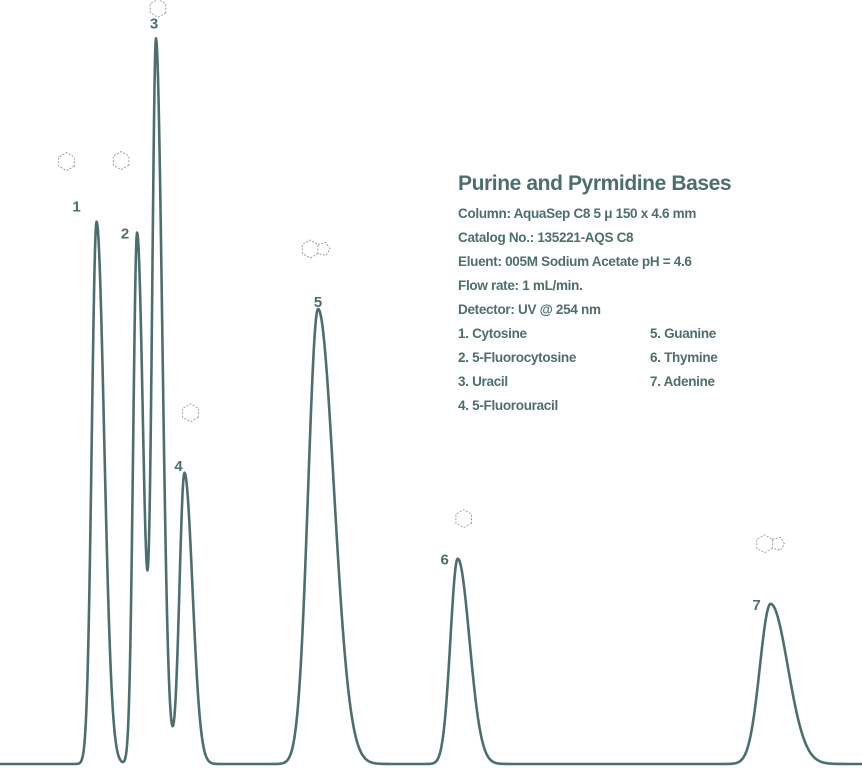 The image size is (862, 768). What do you see at coordinates (445, 560) in the screenshot?
I see `peak-label: 6` at bounding box center [445, 560].